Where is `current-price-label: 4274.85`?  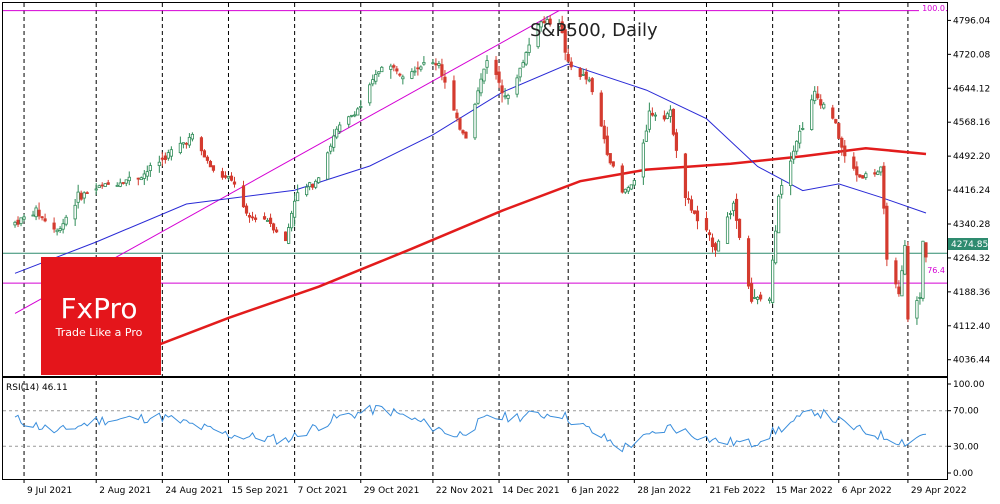 current-price-label: 4274.85 is located at coordinates (969, 245).